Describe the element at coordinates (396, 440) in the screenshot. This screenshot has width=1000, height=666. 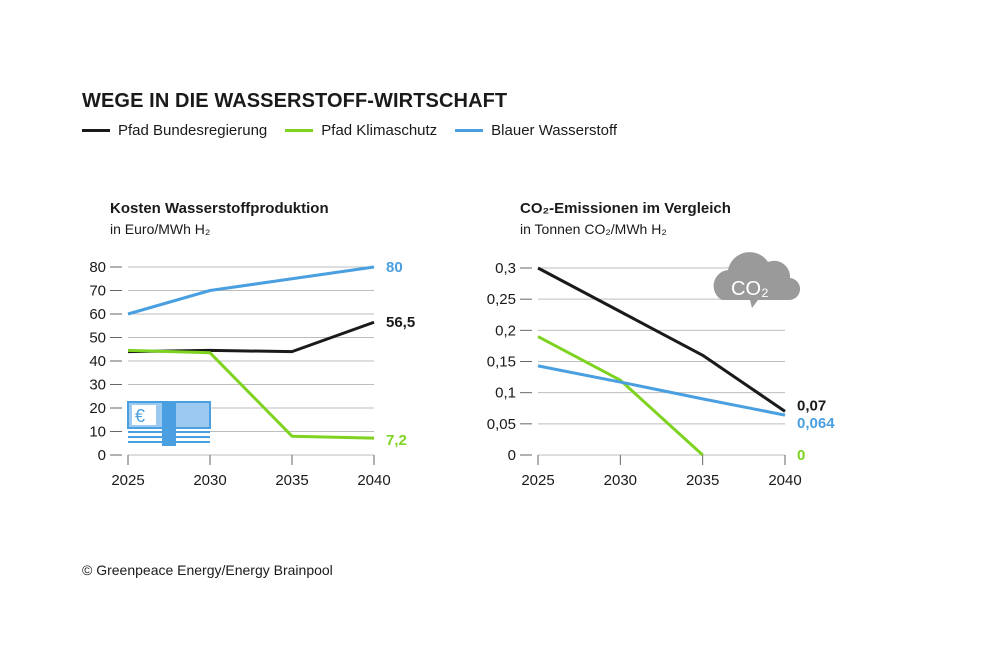
I see `end-label-1: 7,2` at that location.